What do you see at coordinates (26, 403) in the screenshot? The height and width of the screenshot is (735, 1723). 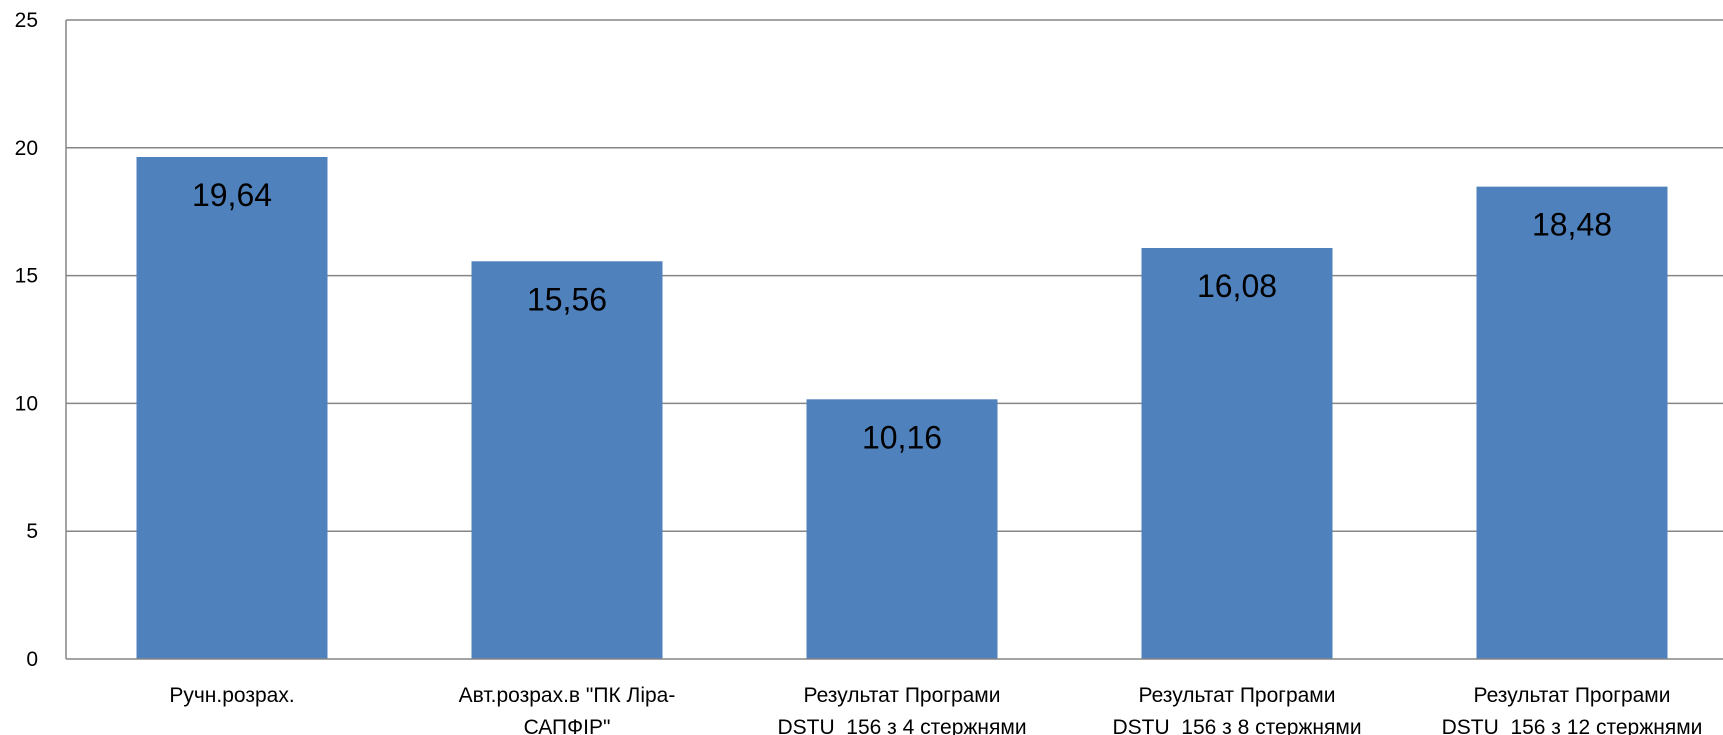 I see `y-tick-label: 10` at bounding box center [26, 403].